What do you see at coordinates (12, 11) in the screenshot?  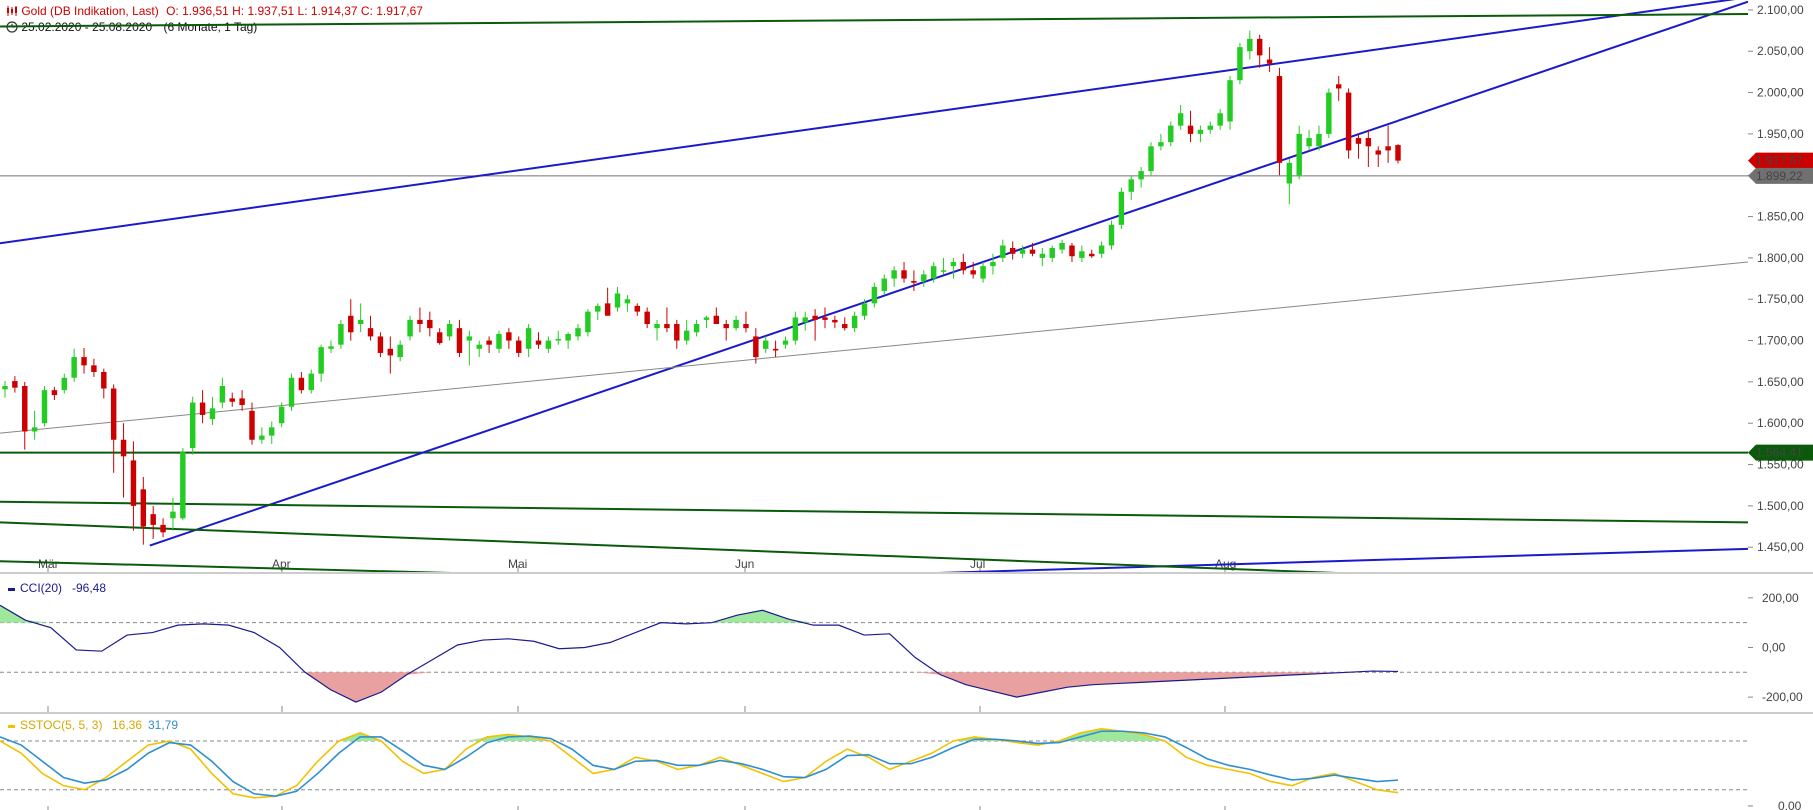 I see `chart-type-icon` at bounding box center [12, 11].